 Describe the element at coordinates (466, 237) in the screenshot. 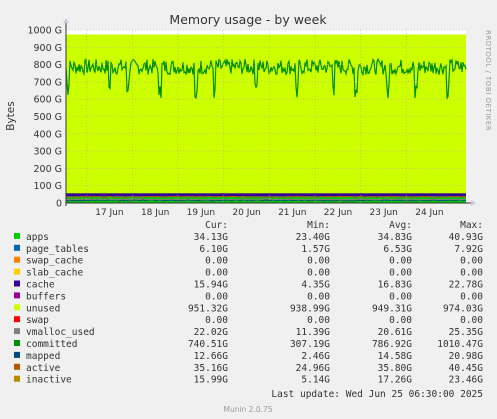

I see `legend-max-value: 40.93G` at that location.